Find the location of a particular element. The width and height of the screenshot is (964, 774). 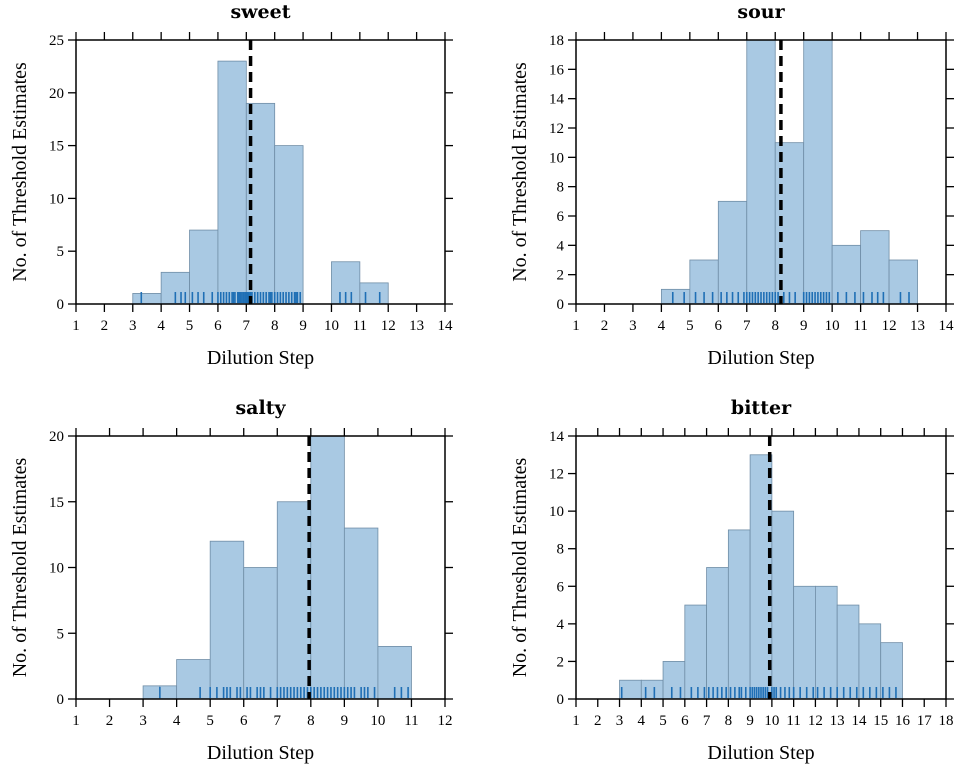

x-tick-label: 18 is located at coordinates (946, 721).